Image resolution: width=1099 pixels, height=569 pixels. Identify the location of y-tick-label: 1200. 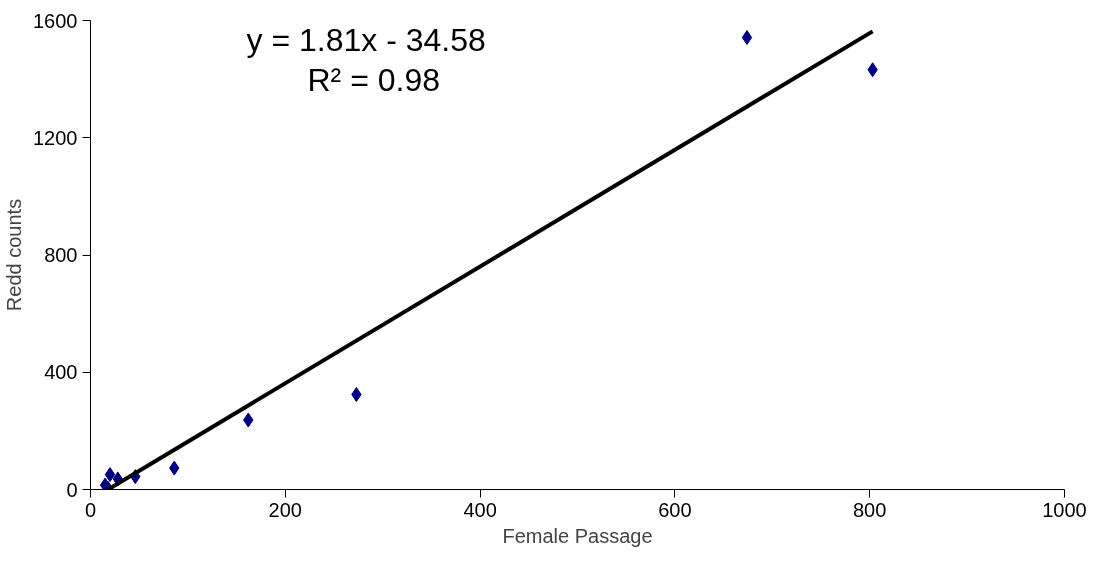
(55, 137).